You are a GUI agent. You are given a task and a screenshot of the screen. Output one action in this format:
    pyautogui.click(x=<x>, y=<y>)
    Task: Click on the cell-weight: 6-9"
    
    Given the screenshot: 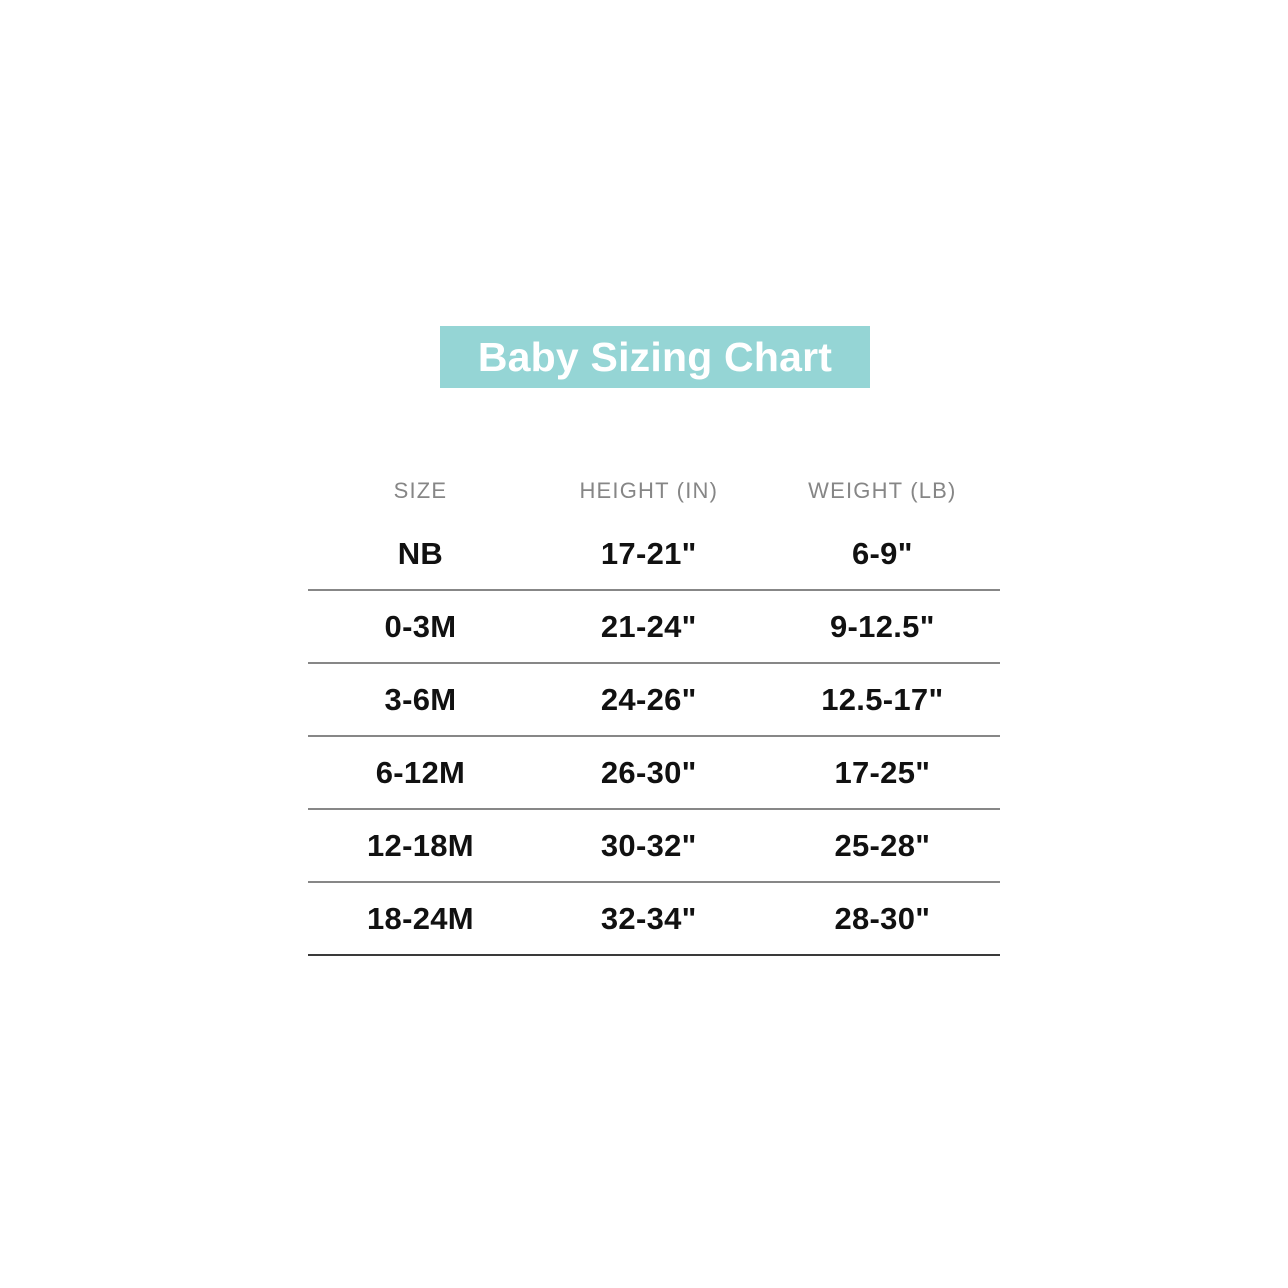 What is the action you would take?
    pyautogui.click(x=882, y=554)
    